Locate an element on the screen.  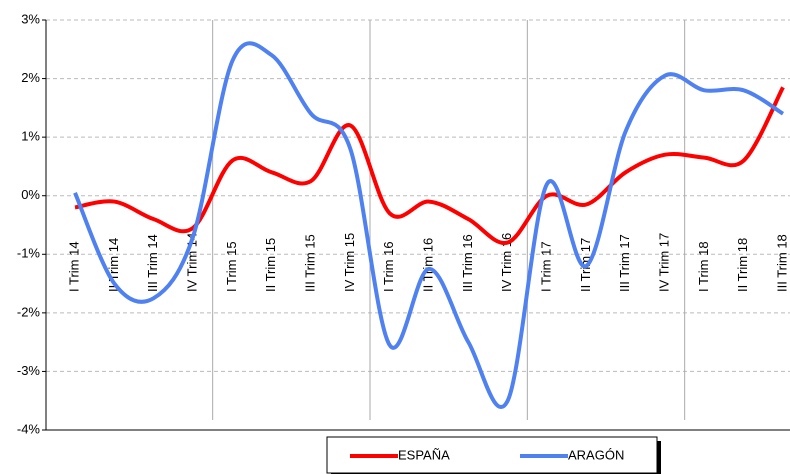
x-tick-label: III Trim 17 is located at coordinates (624, 263).